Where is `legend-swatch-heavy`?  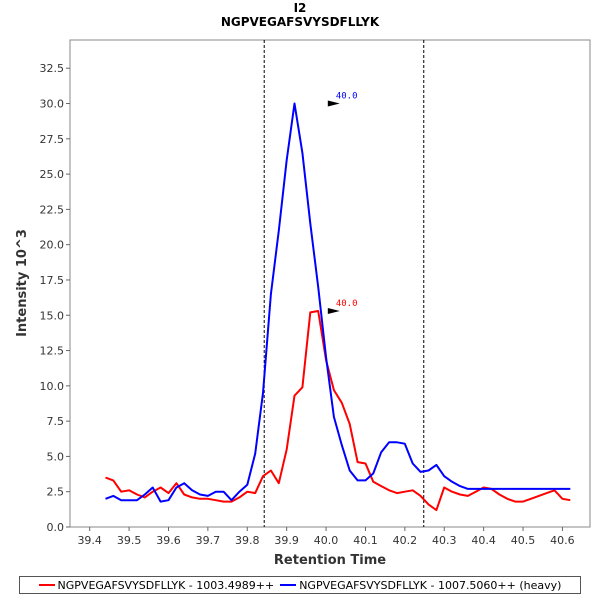 legend-swatch-heavy is located at coordinates (288, 585).